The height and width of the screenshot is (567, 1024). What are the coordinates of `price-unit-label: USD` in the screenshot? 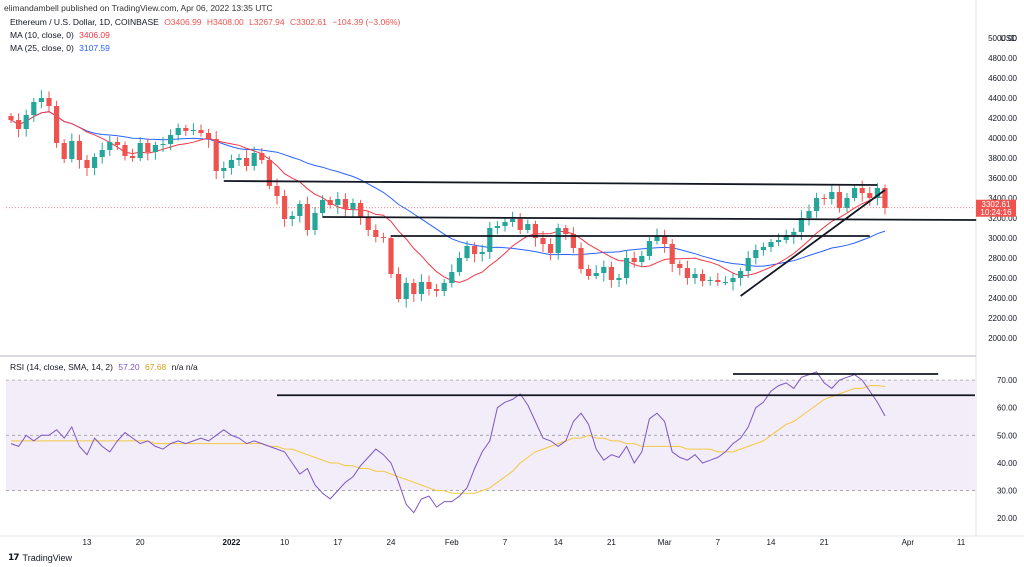 It's located at (1008, 38).